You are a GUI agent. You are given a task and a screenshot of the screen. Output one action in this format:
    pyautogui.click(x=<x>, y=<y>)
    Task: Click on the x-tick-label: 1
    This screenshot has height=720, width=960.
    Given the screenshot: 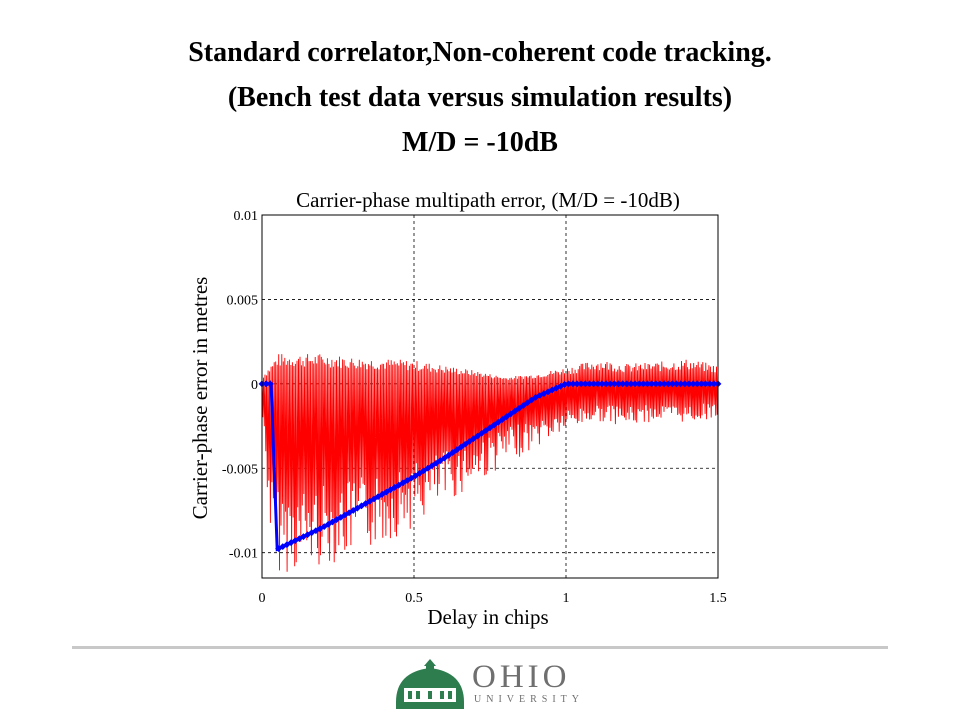 What is the action you would take?
    pyautogui.click(x=566, y=598)
    